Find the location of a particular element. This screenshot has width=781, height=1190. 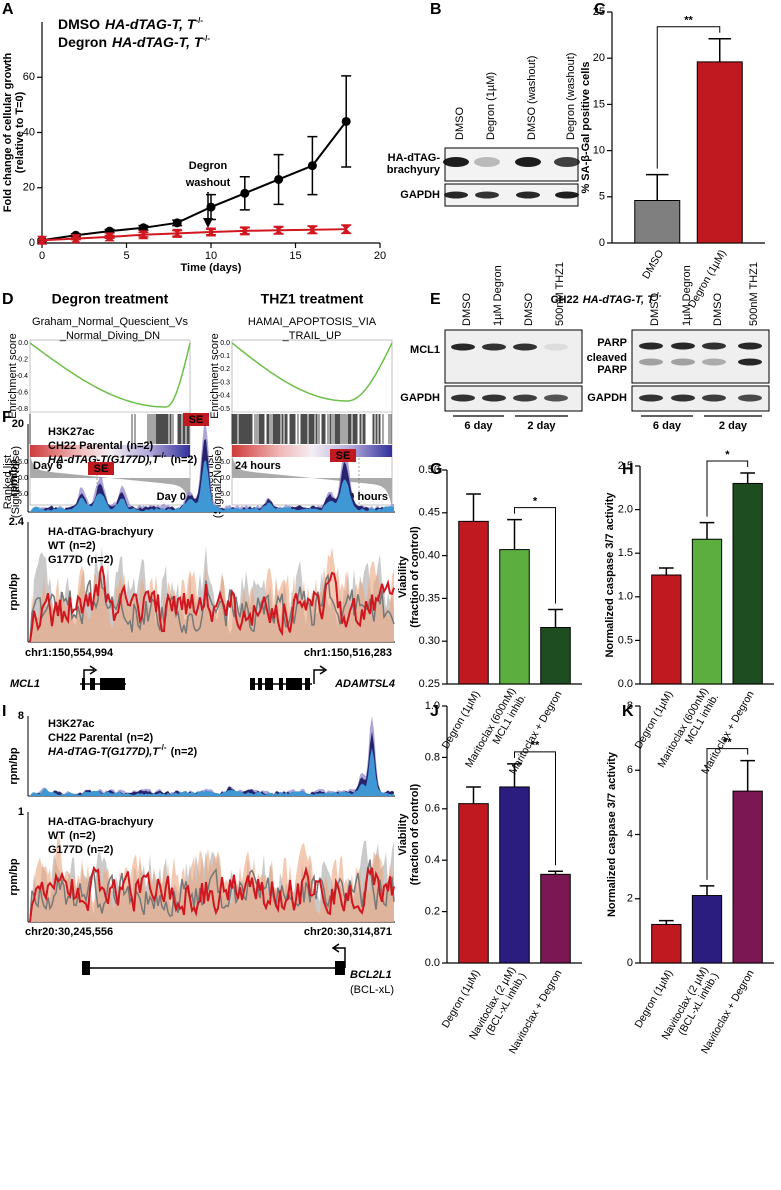

y-tick-label: 0.5 is located at coordinates (625, 640).